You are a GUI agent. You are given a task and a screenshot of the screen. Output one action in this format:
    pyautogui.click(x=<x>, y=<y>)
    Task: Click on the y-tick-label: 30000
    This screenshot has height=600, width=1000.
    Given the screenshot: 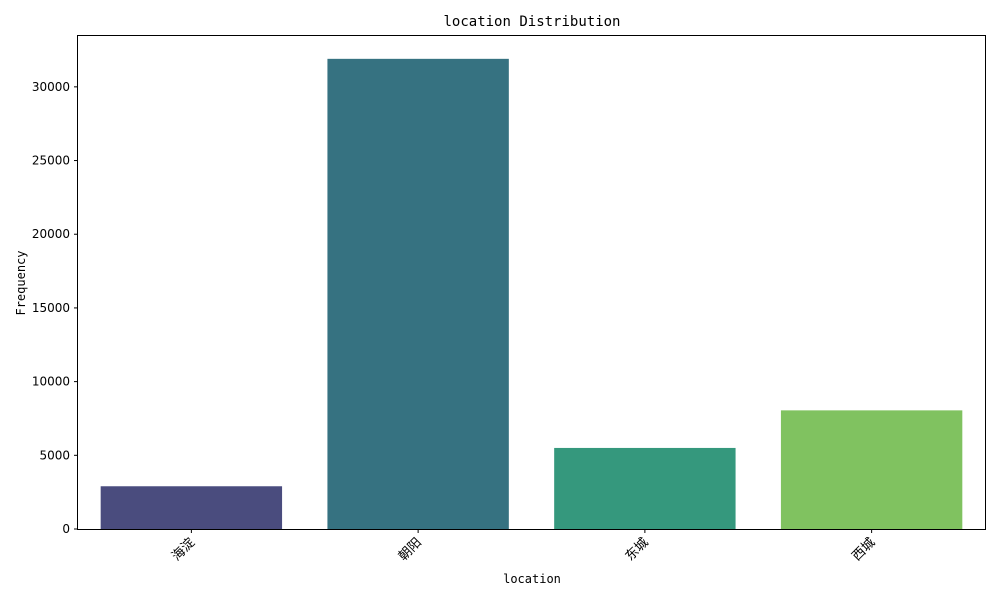 What is the action you would take?
    pyautogui.click(x=51, y=87)
    